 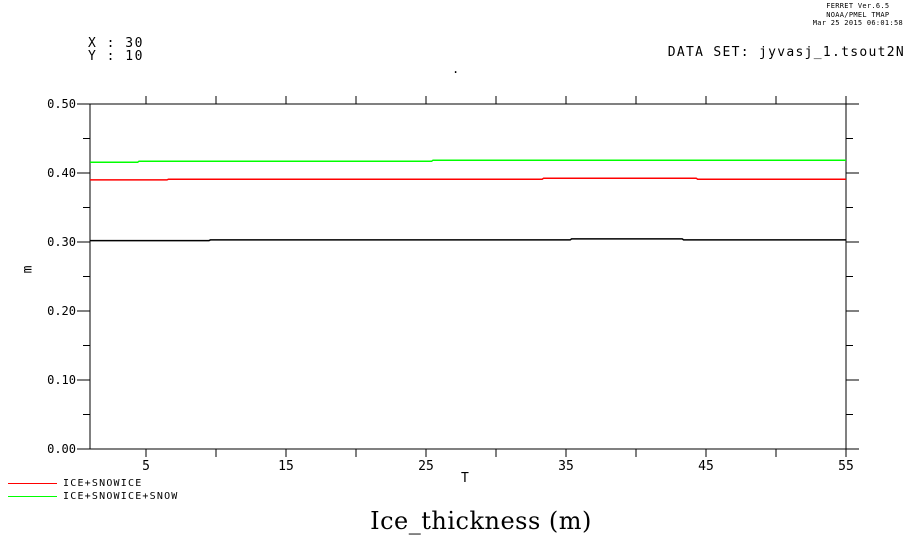 I want to click on ferret-timestamp-text: Mar 25 2015 06:01:58, so click(x=857, y=23).